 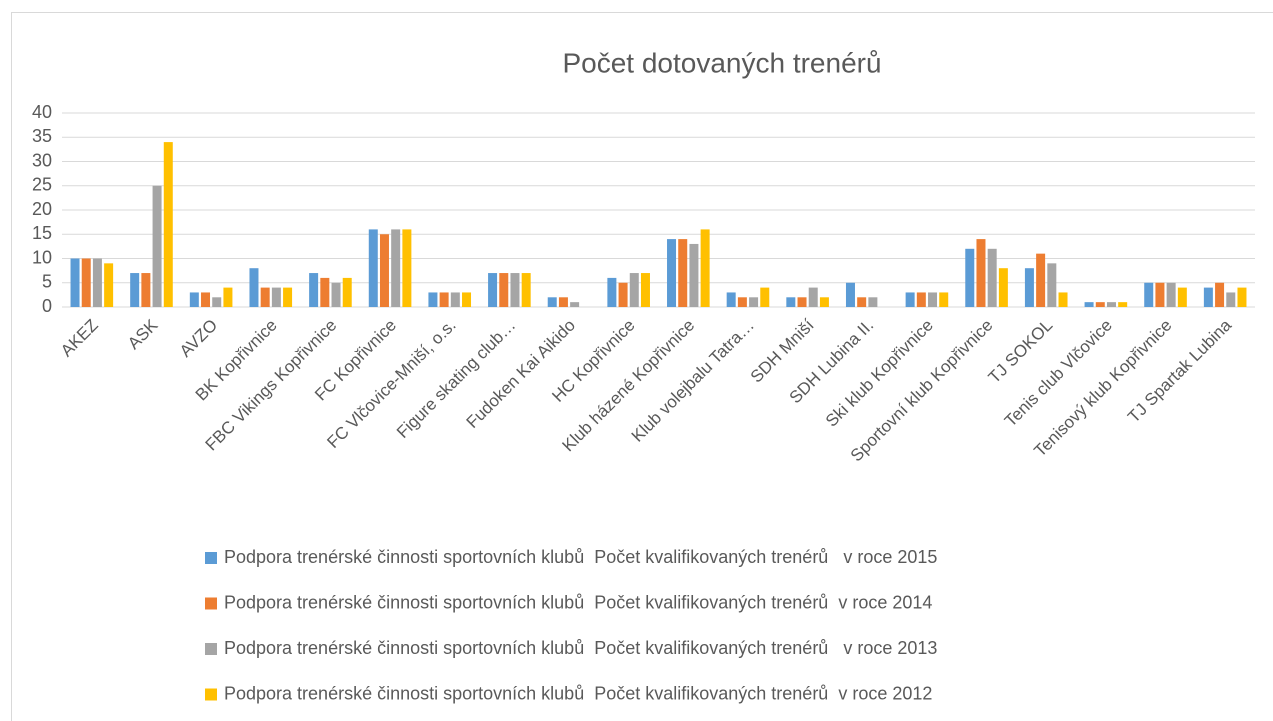 I want to click on x-tick-label: AKEZ, so click(x=79, y=338).